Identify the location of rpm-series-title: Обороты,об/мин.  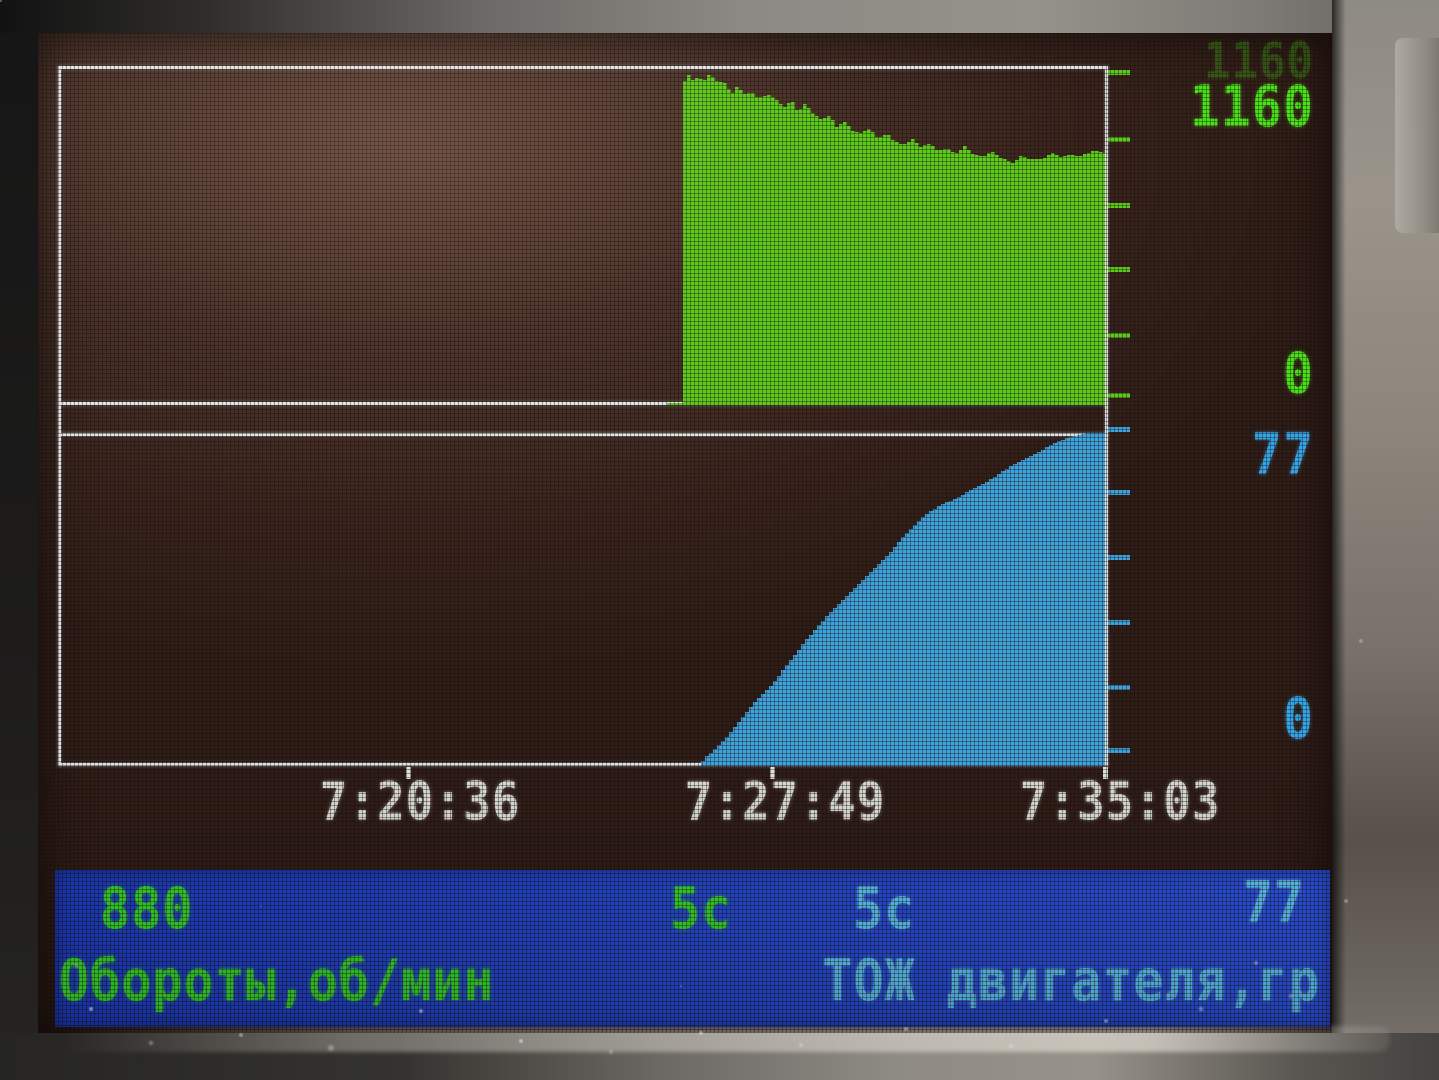
(277, 980).